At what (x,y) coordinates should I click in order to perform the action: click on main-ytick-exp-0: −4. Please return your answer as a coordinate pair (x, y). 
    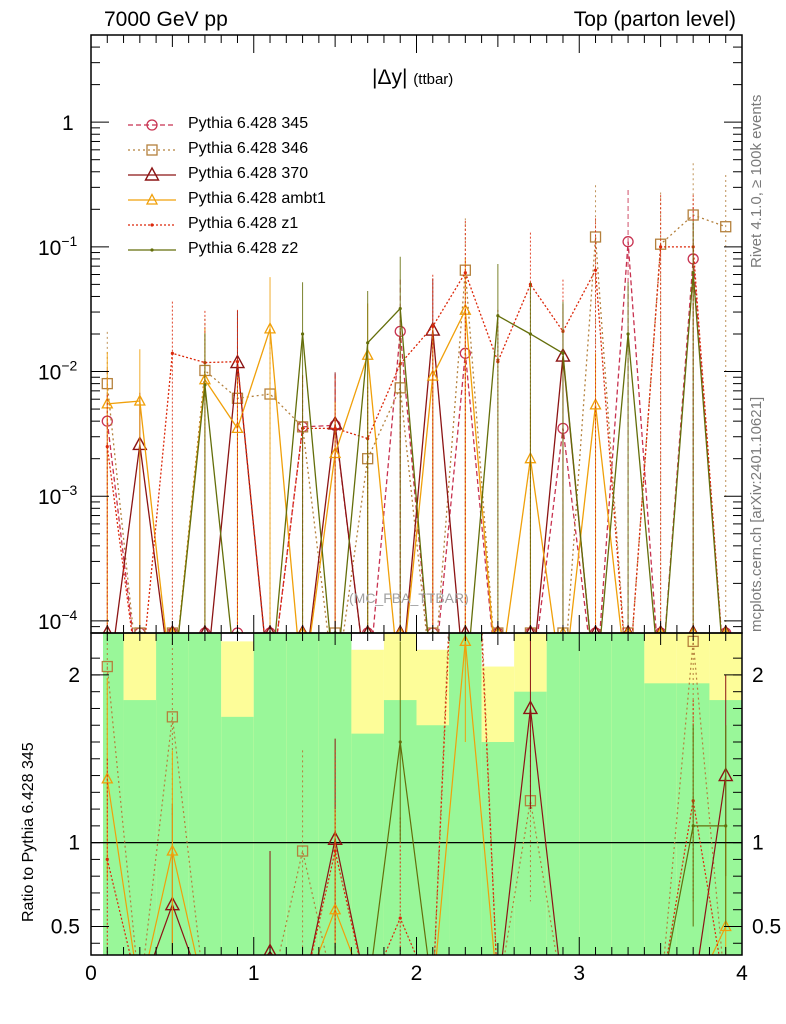
    Looking at the image, I should click on (69, 615).